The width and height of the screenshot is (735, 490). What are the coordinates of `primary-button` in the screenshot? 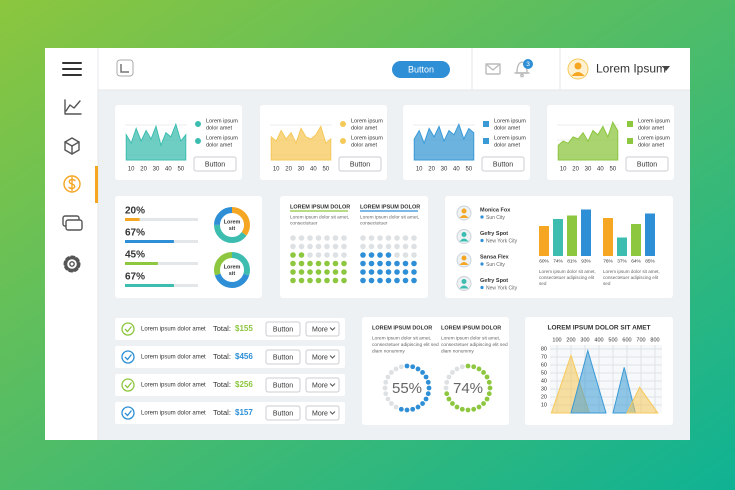 It's located at (421, 69).